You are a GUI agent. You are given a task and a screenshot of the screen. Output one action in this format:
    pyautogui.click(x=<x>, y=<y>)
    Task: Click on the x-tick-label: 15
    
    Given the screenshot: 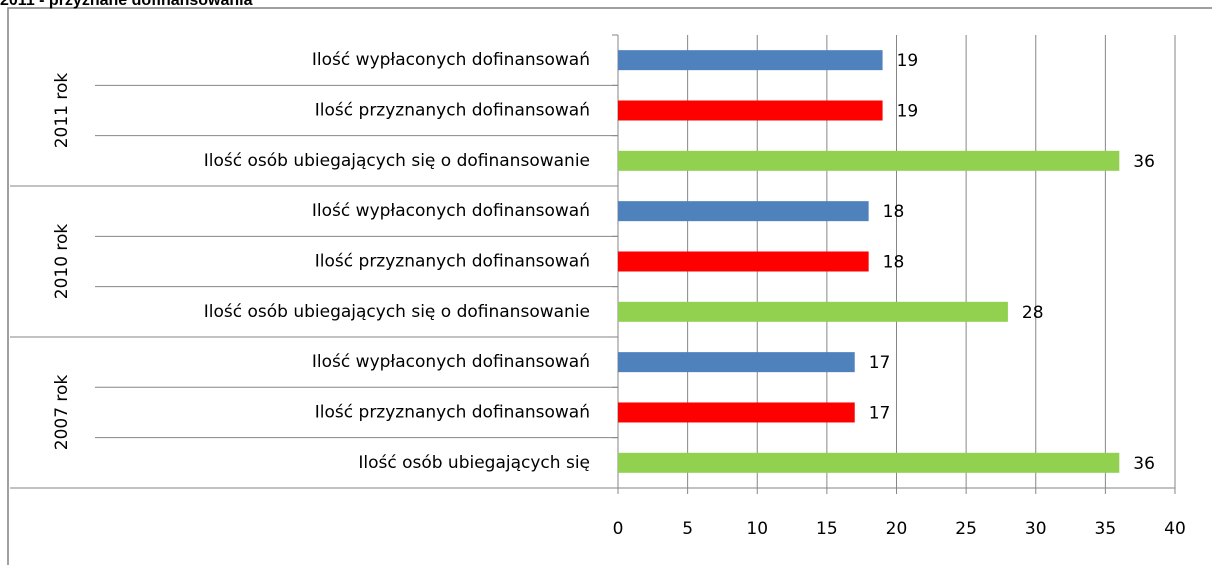 What is the action you would take?
    pyautogui.click(x=827, y=529)
    